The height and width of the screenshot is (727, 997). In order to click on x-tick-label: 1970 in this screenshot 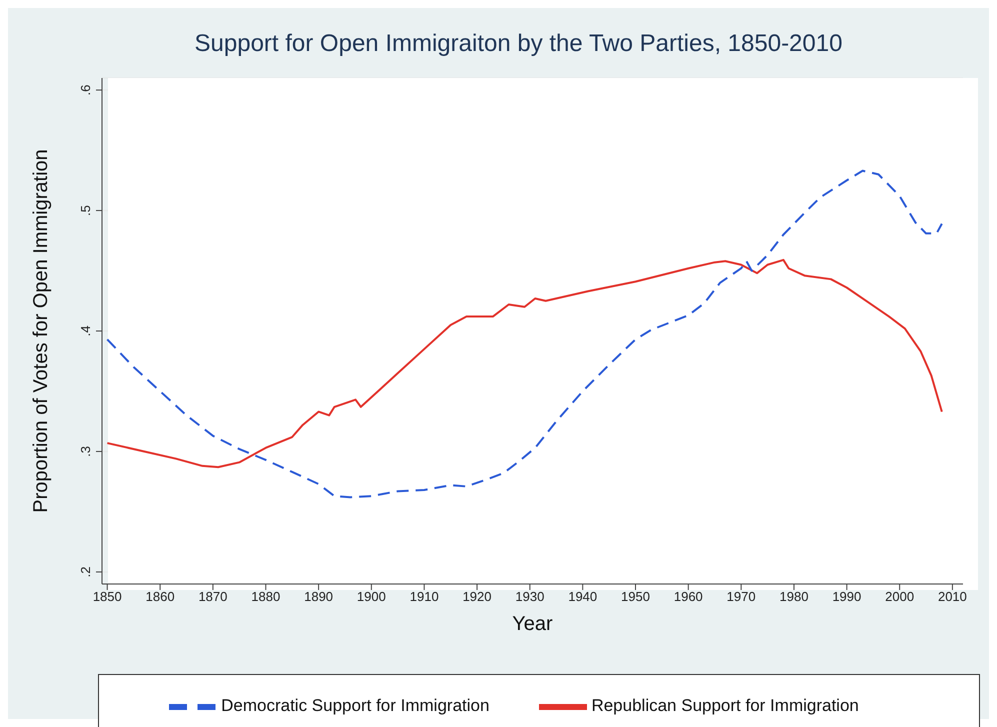, I will do `click(741, 596)`.